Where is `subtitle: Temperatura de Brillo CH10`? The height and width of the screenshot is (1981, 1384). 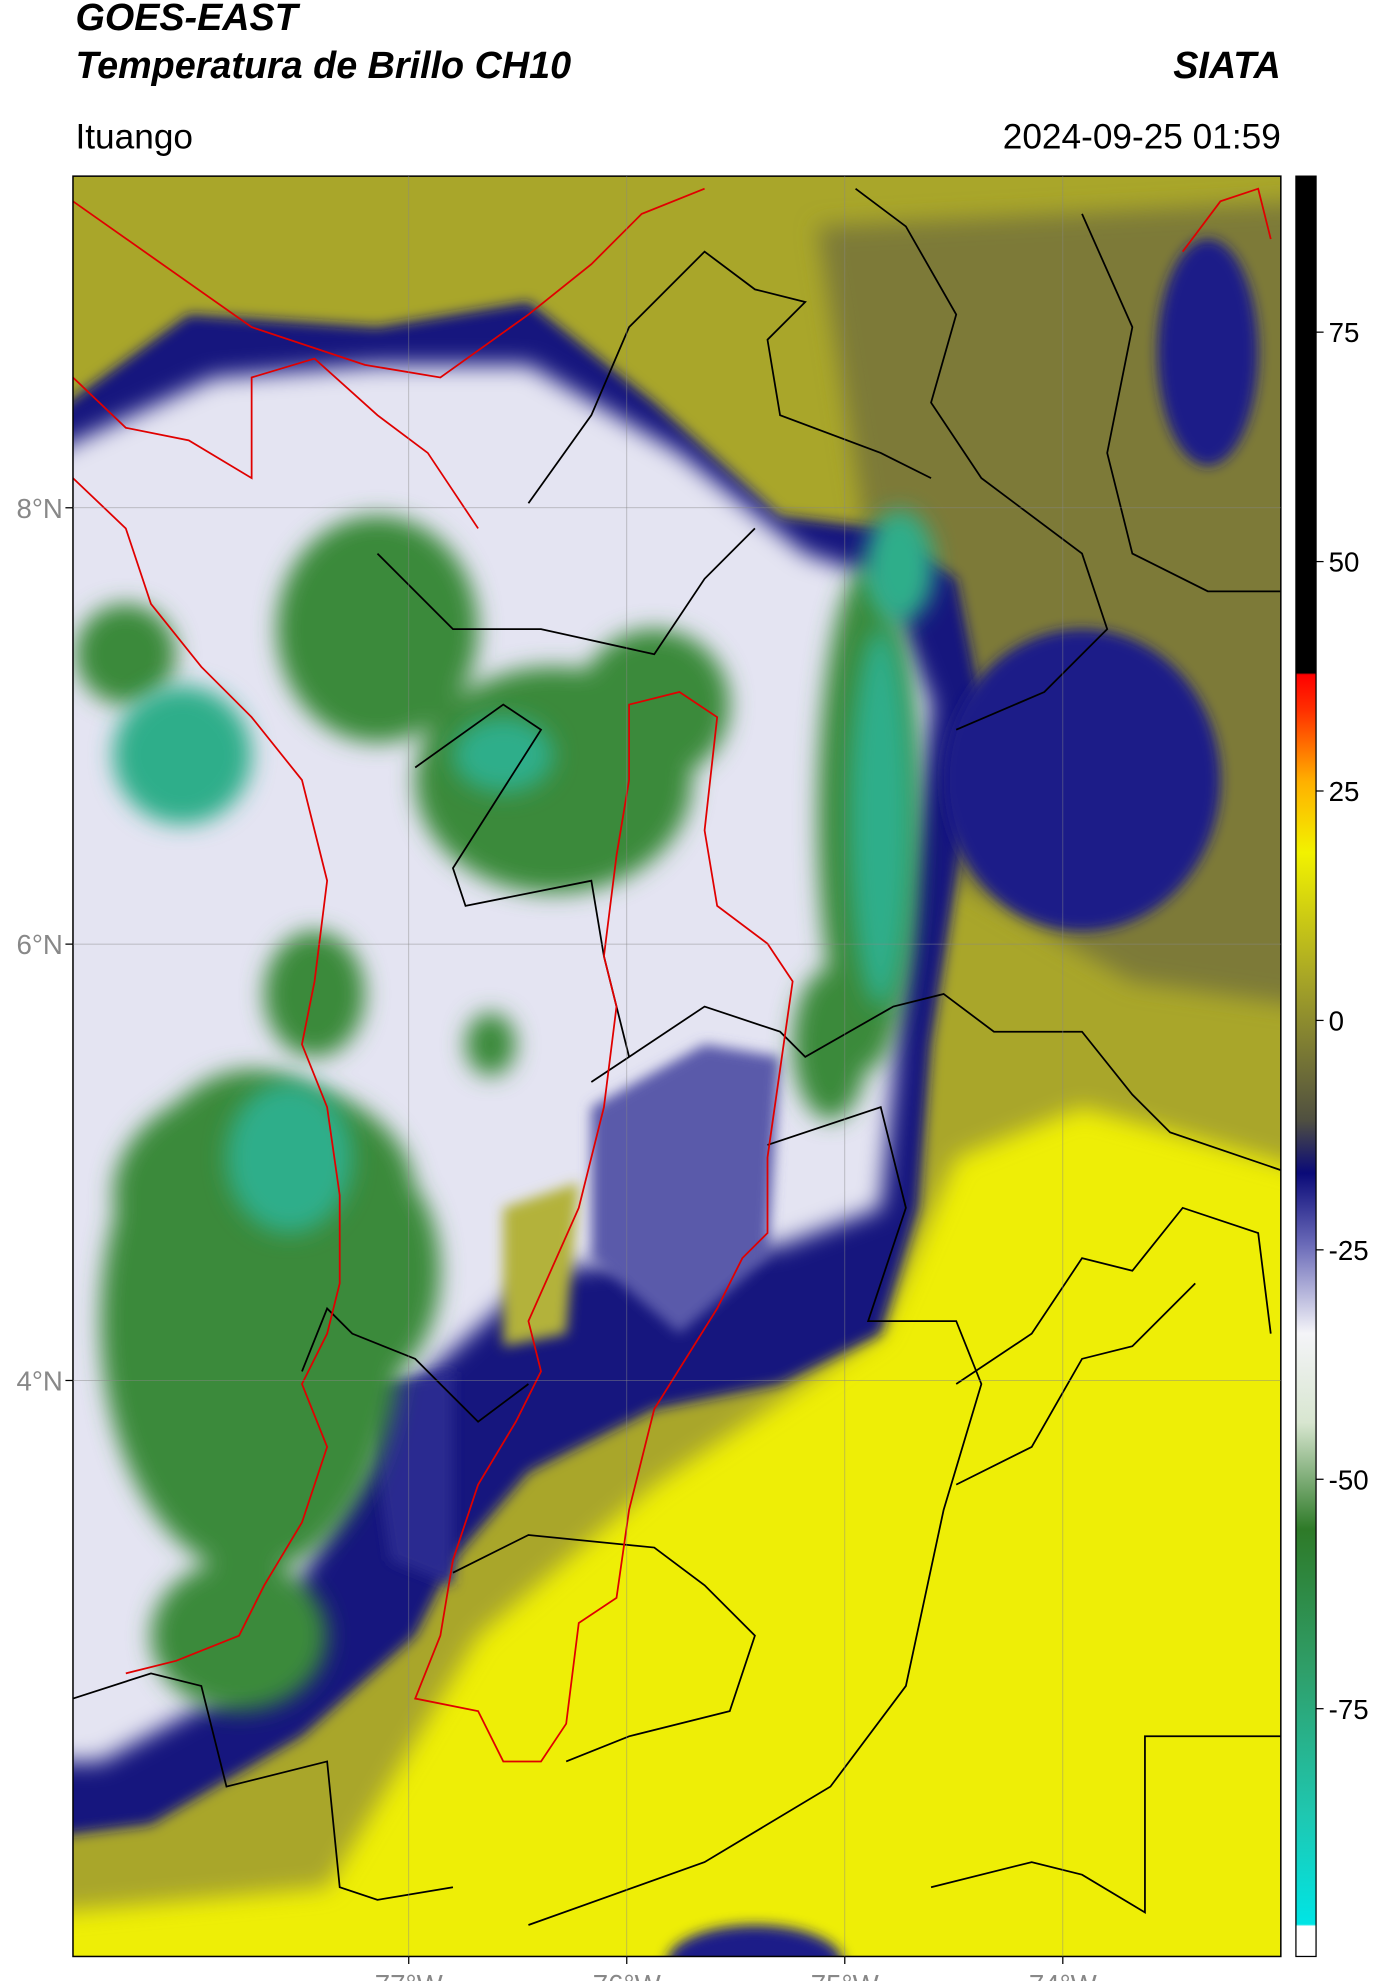
subtitle: Temperatura de Brillo CH10 is located at coordinates (323, 65).